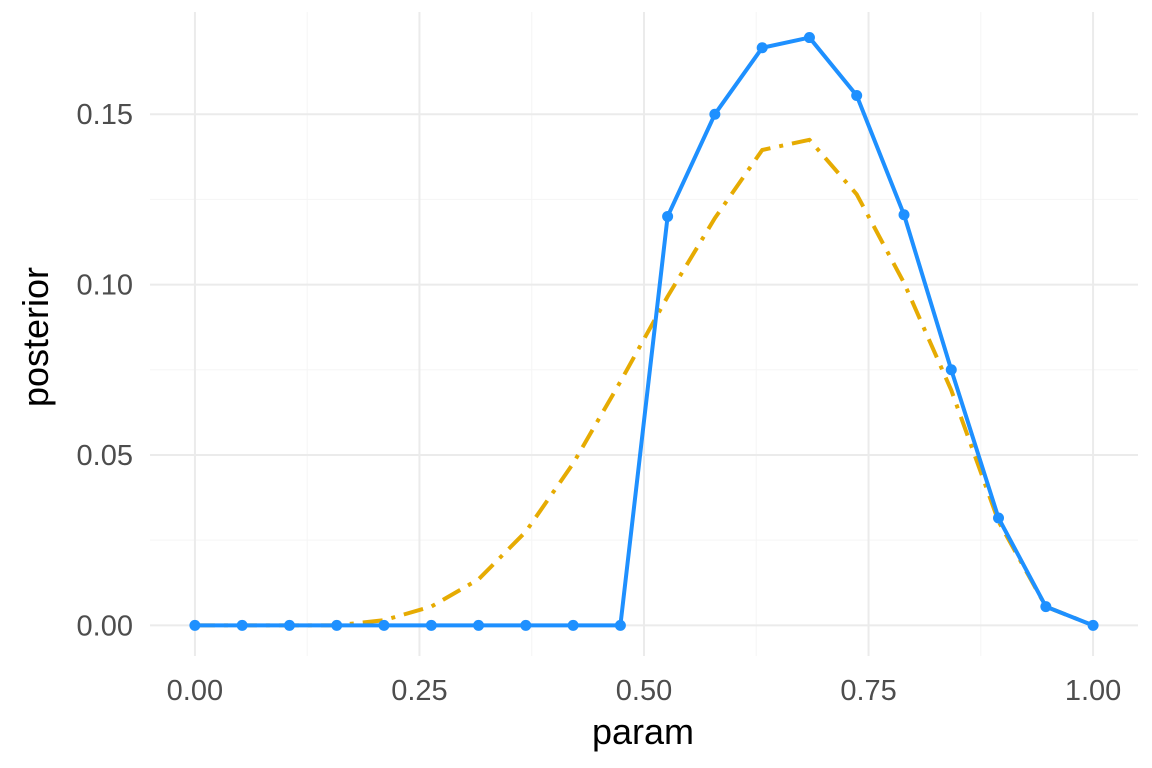  I want to click on y-tick-label: 0.15, so click(105, 115).